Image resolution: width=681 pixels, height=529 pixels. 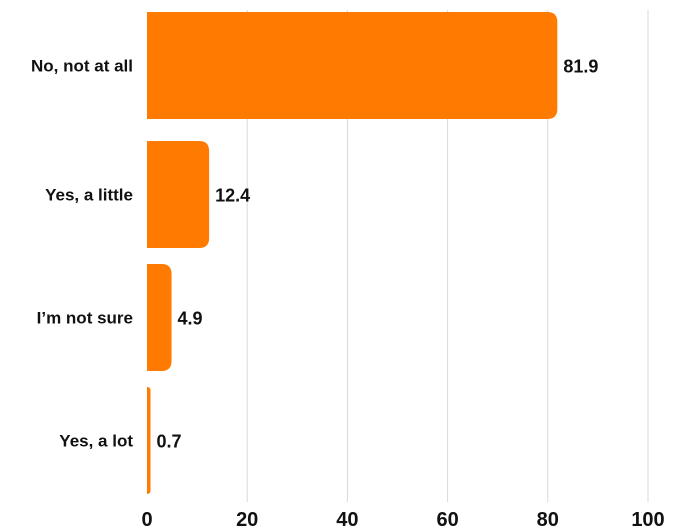 What do you see at coordinates (447, 519) in the screenshot?
I see `x-tick-label-60: 60` at bounding box center [447, 519].